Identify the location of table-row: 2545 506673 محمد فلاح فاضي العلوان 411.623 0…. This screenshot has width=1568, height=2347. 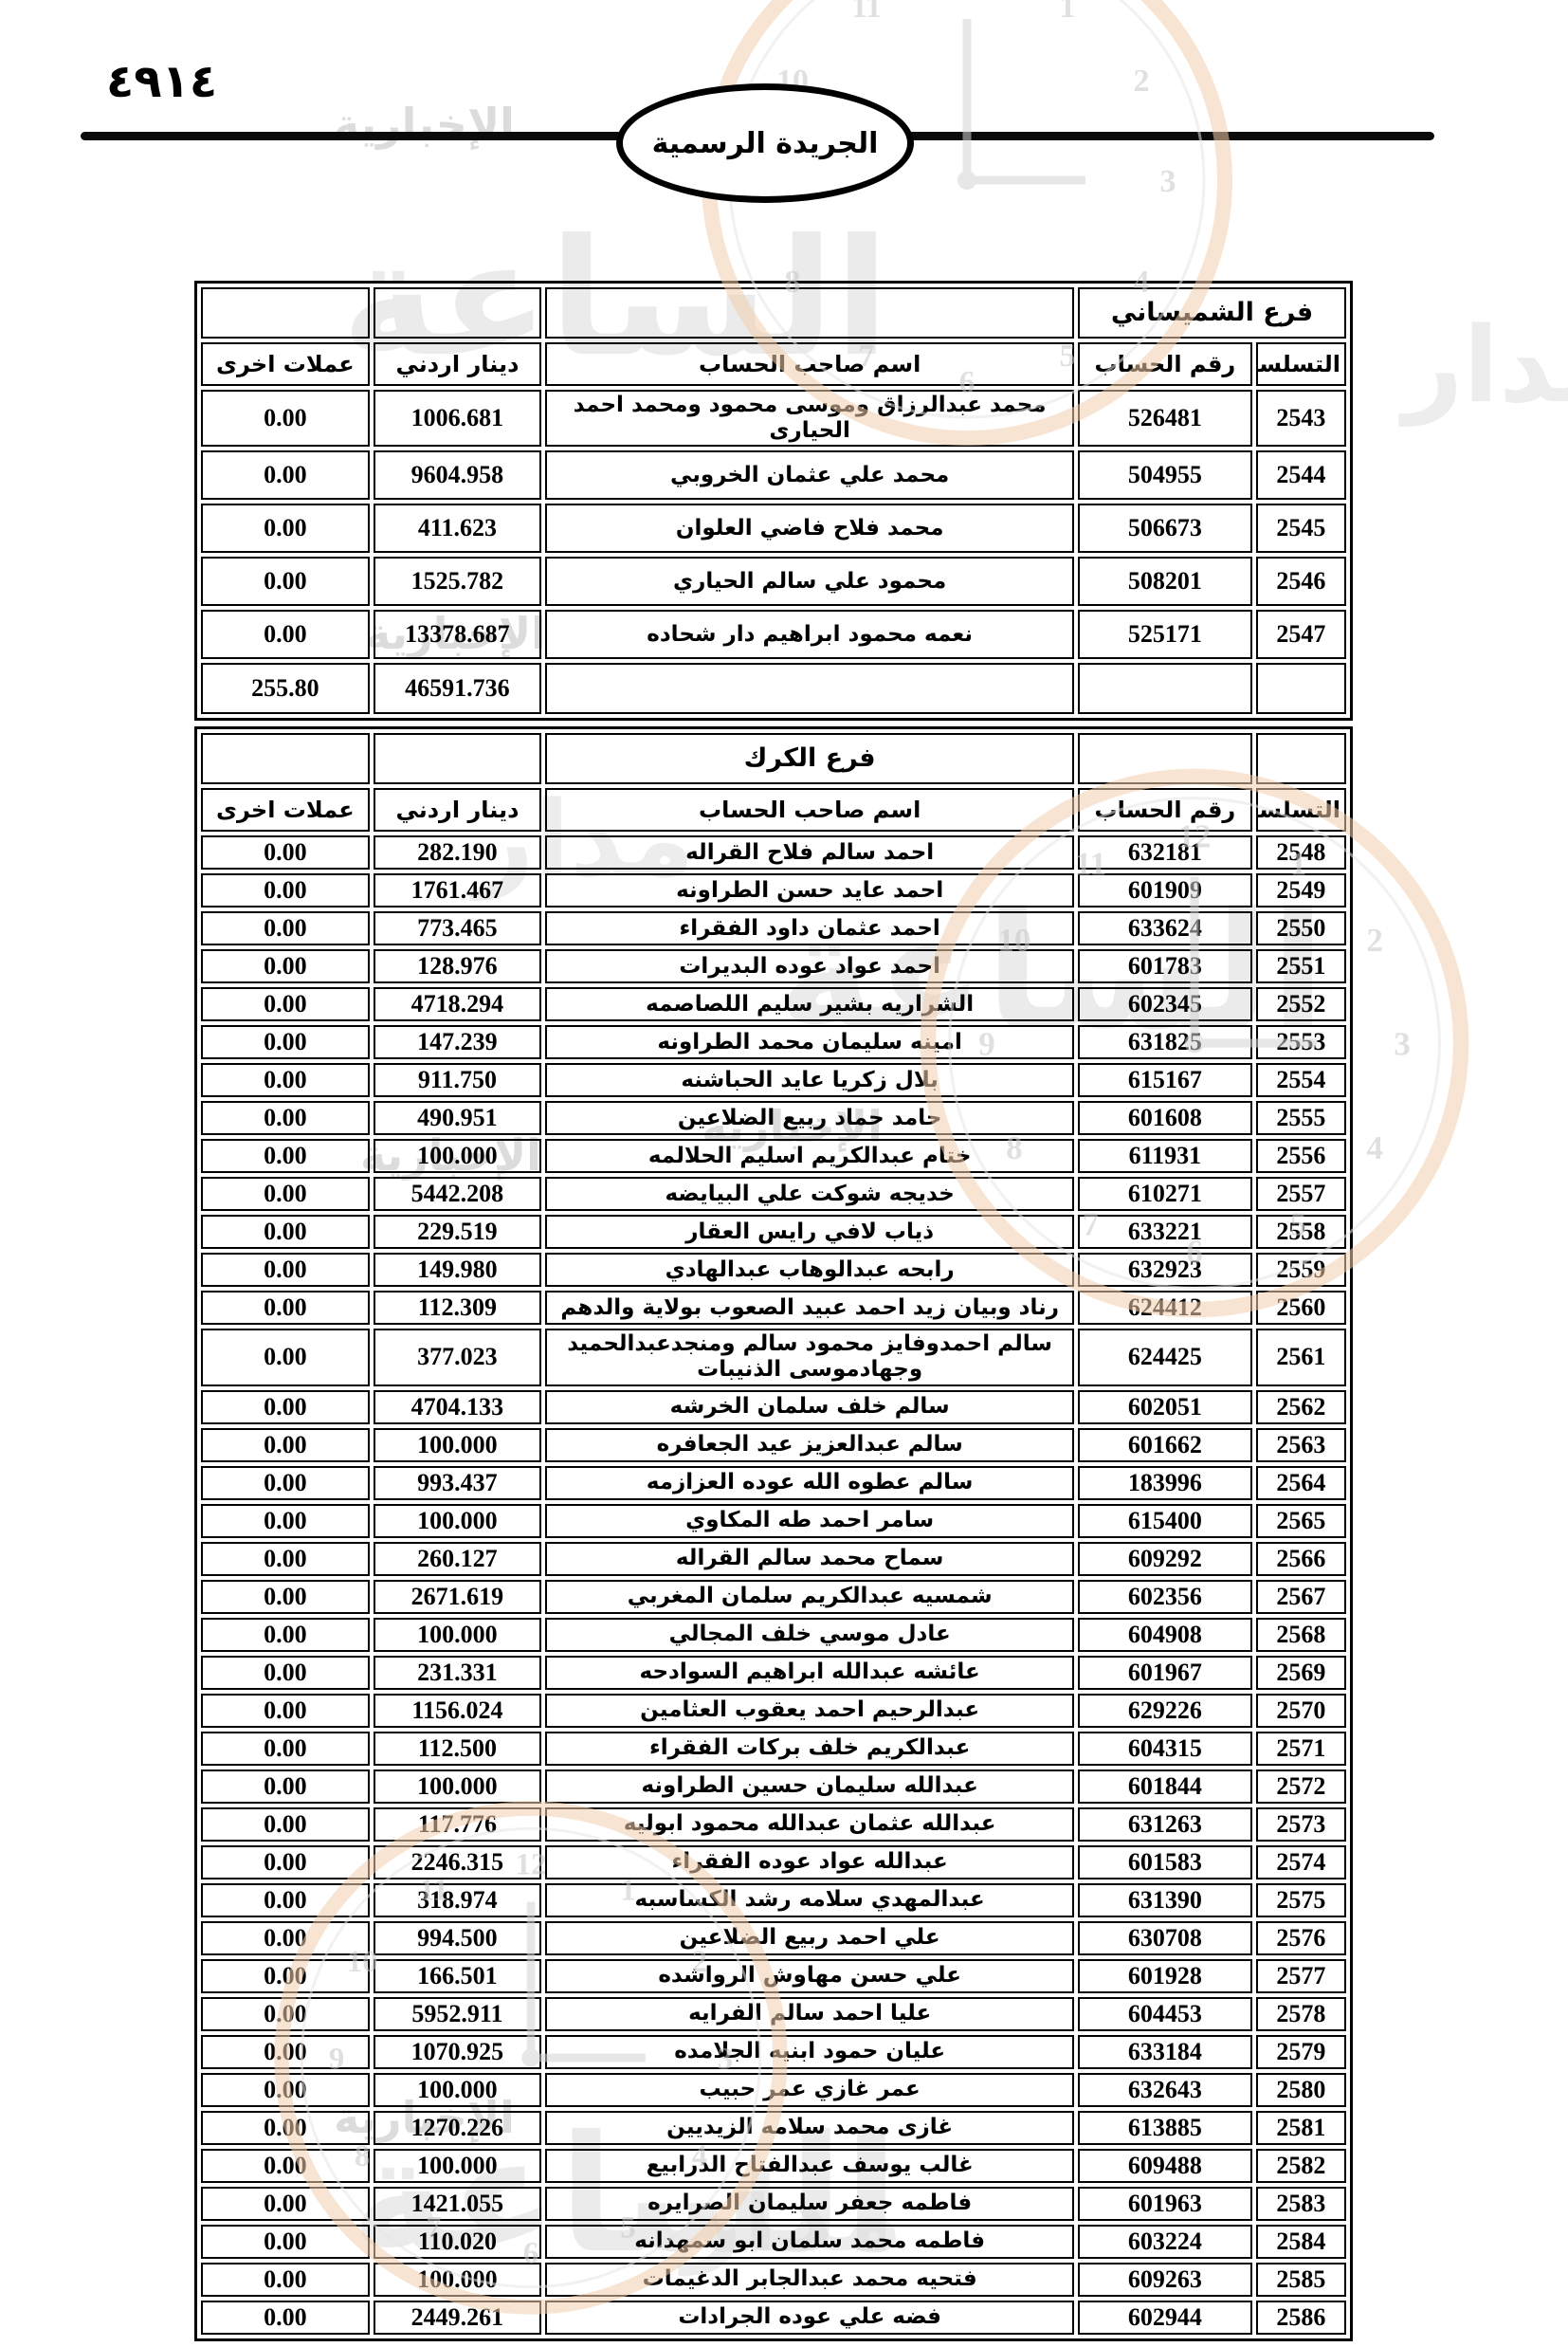
(773, 529).